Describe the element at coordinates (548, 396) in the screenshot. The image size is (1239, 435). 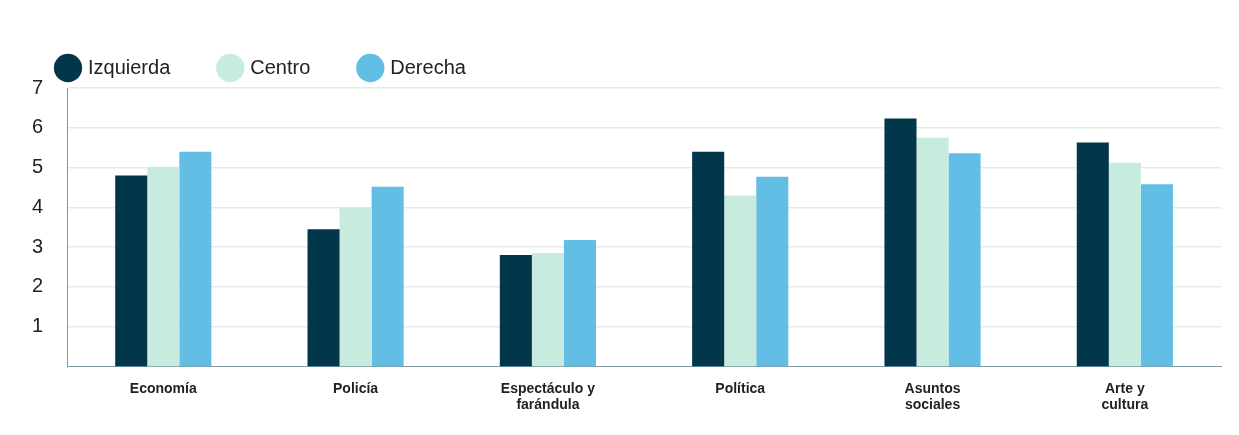
I see `x-tick-label: Espectáculo y farándula` at that location.